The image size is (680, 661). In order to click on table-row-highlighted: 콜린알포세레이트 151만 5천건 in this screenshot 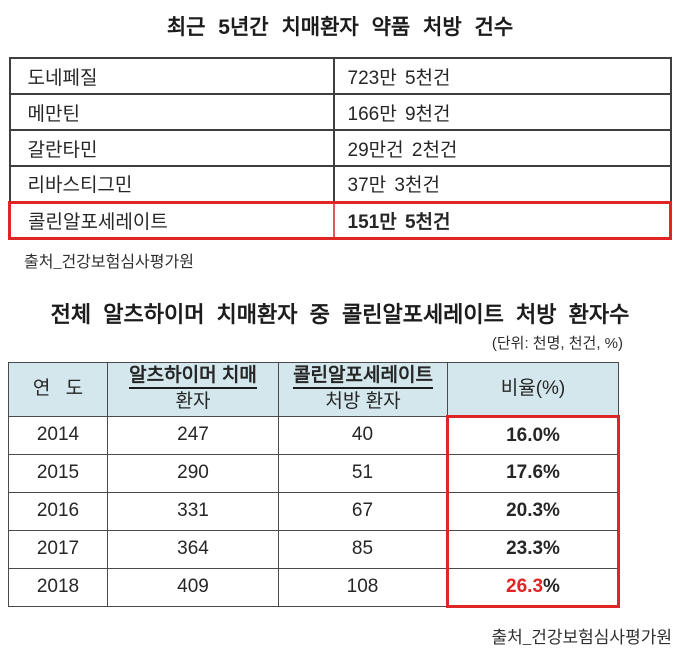, I will do `click(340, 220)`.